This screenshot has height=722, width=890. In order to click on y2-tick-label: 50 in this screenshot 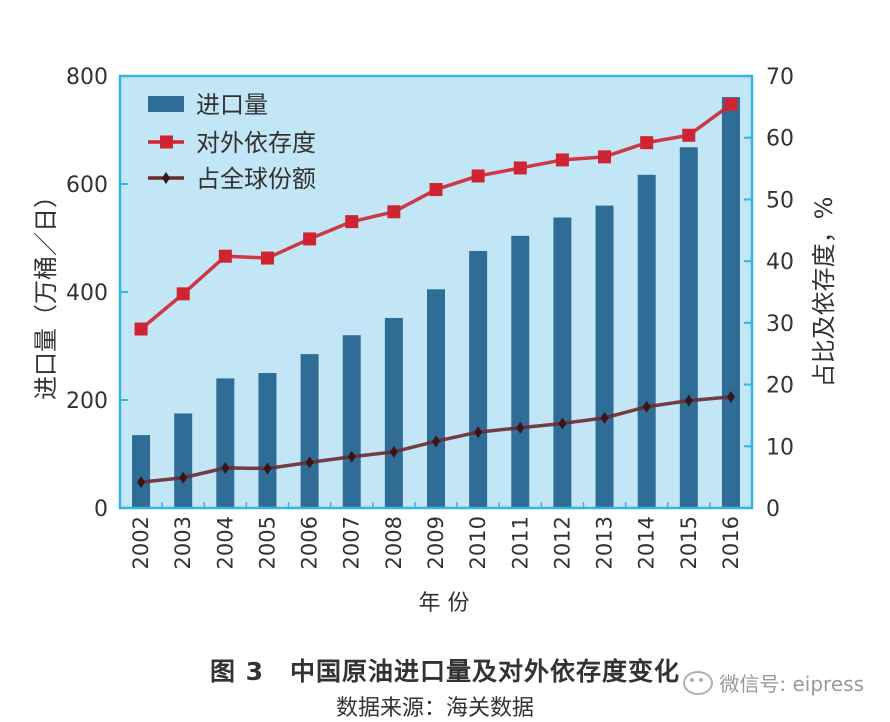, I will do `click(780, 200)`.